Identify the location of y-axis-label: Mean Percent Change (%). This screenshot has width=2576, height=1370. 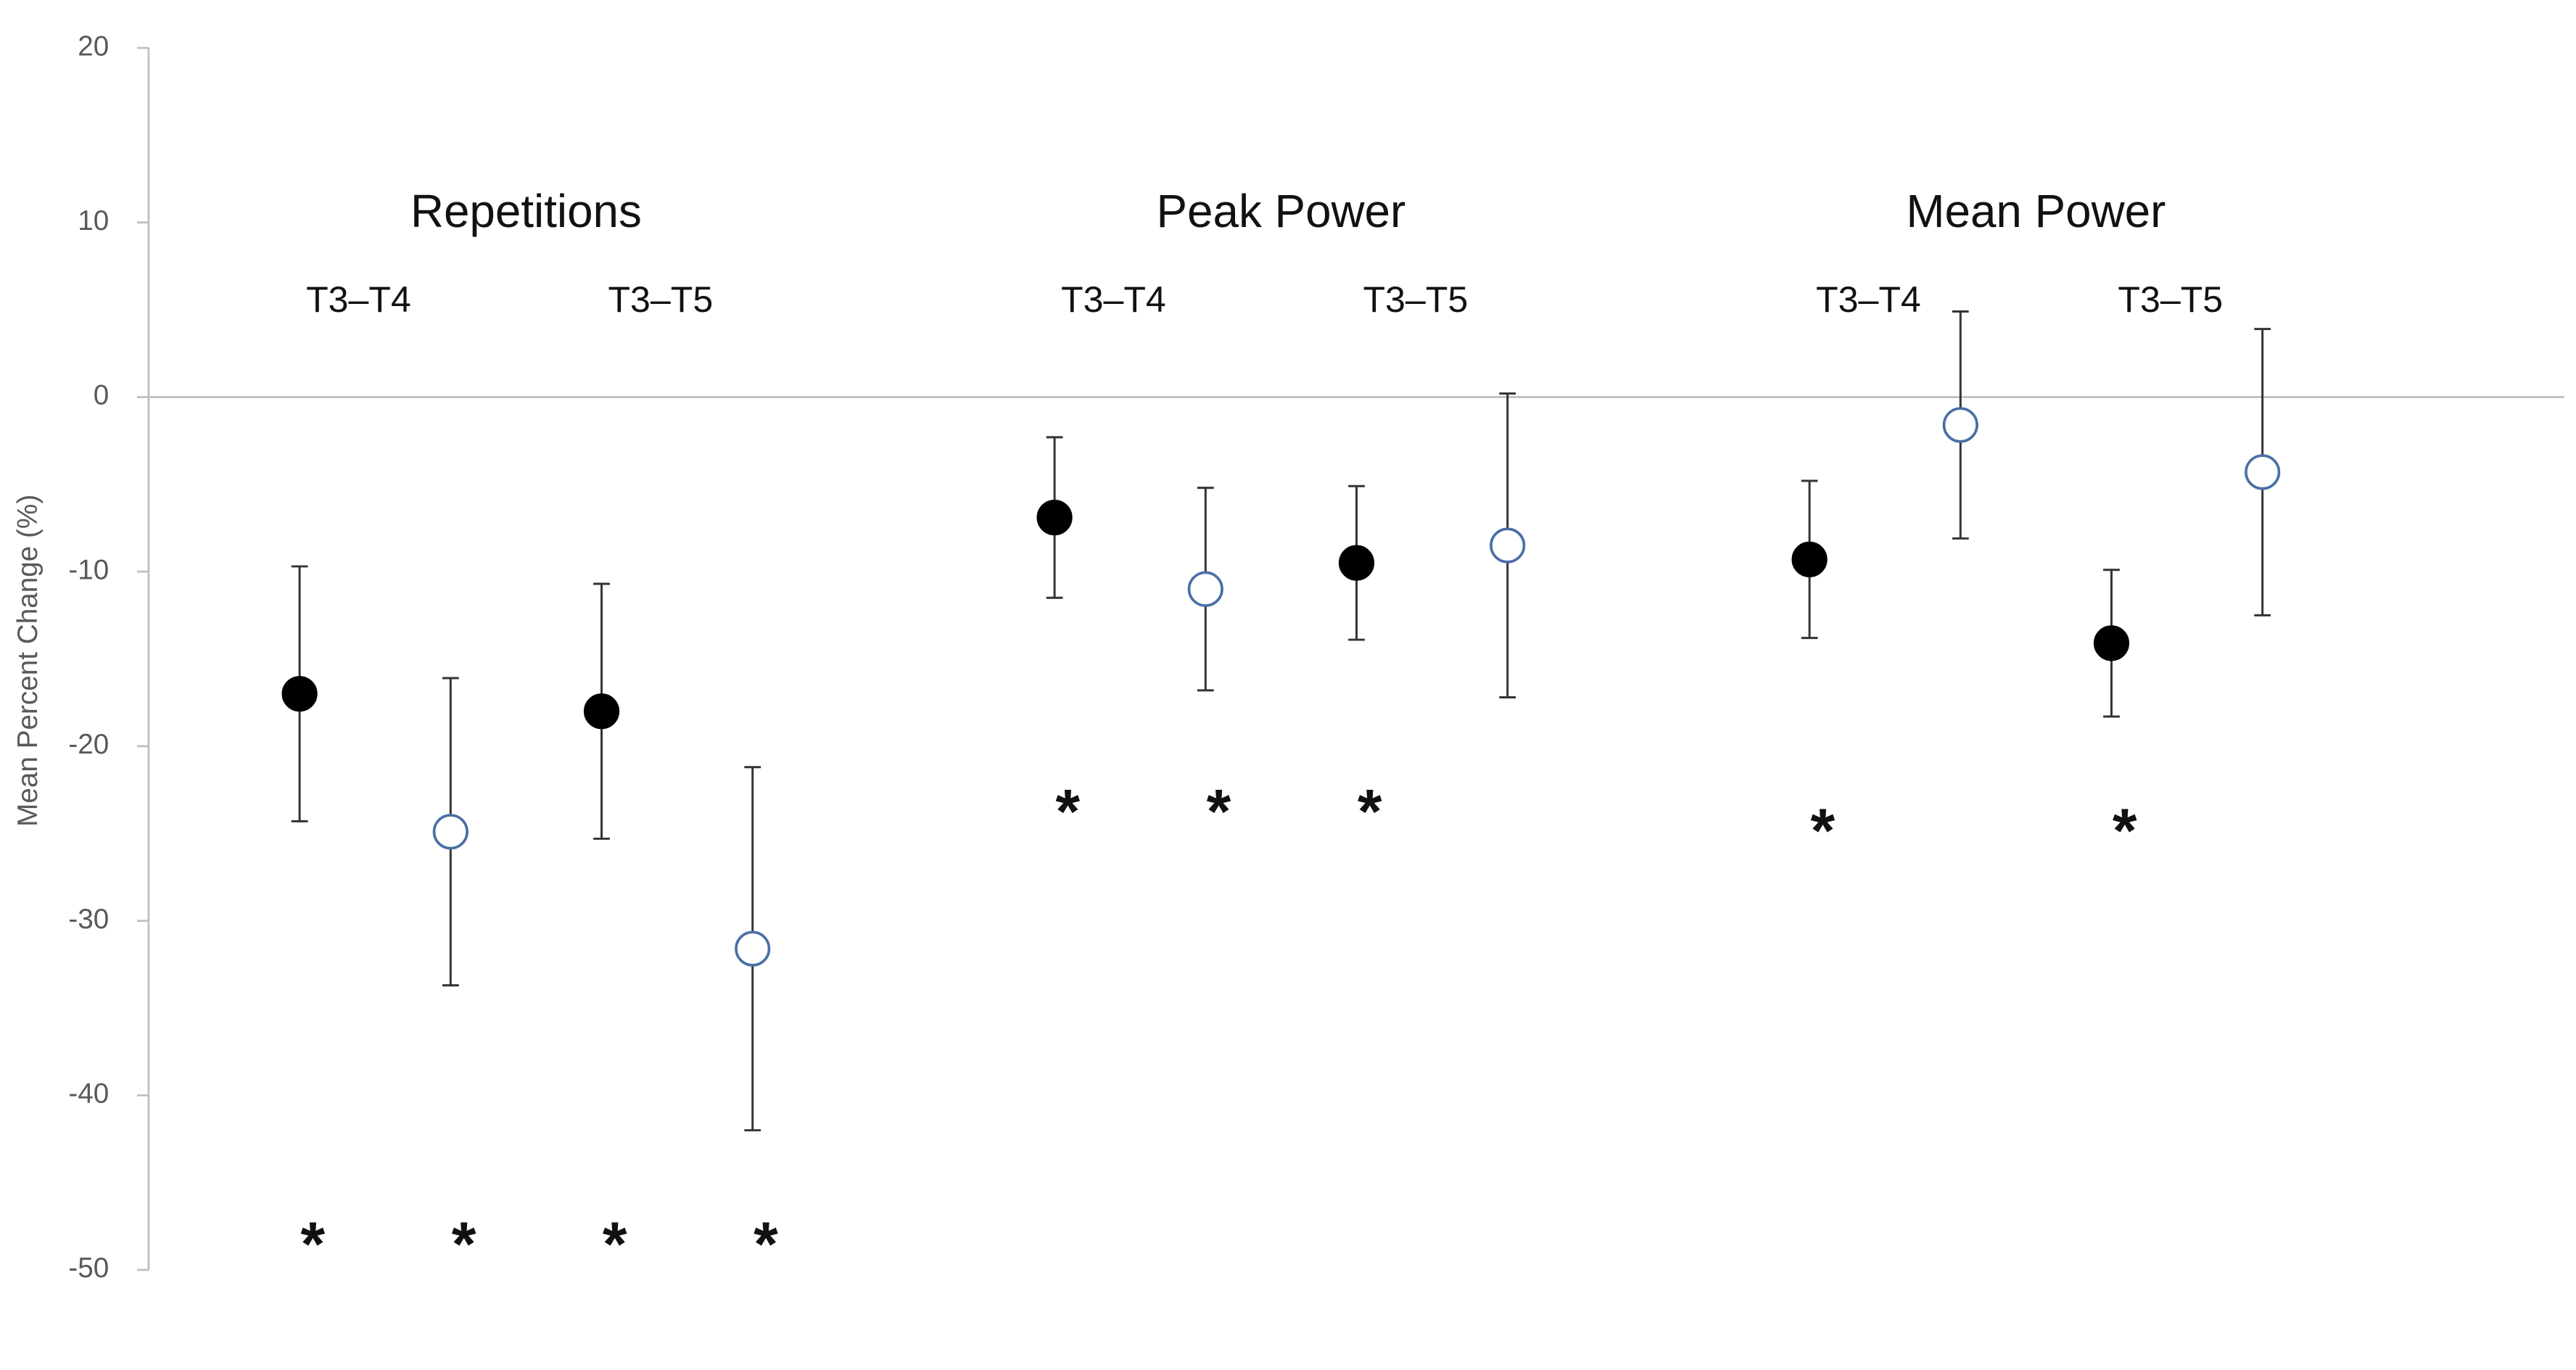
(28, 661).